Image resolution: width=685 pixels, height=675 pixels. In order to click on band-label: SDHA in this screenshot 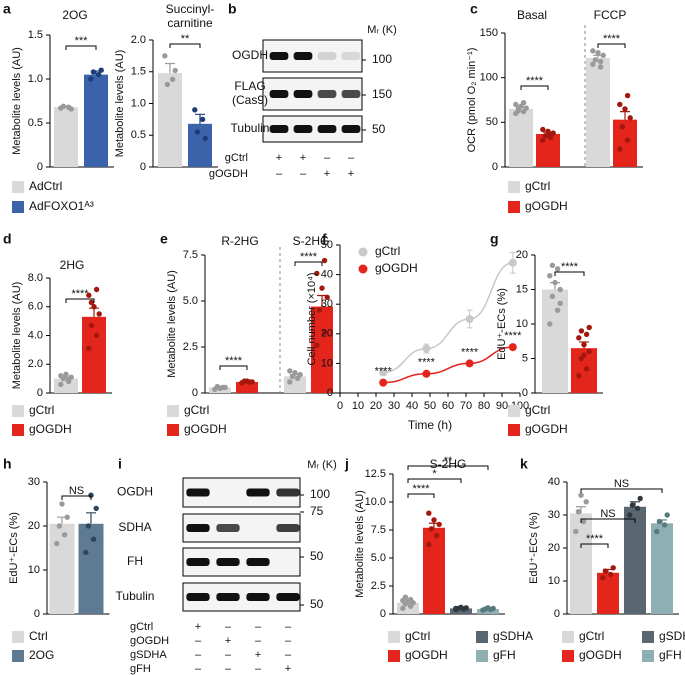, I will do `click(134, 527)`.